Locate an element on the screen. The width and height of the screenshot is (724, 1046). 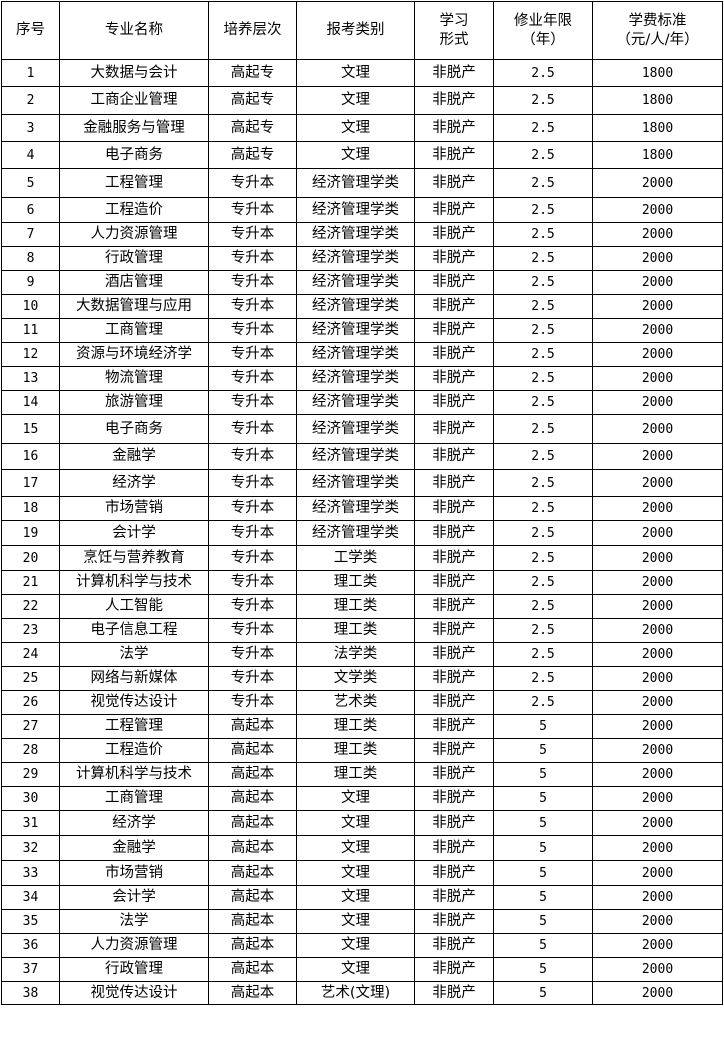
table-row: 36 人力资源管理 高起本 文理 非脱产 5 2000 is located at coordinates (362, 945).